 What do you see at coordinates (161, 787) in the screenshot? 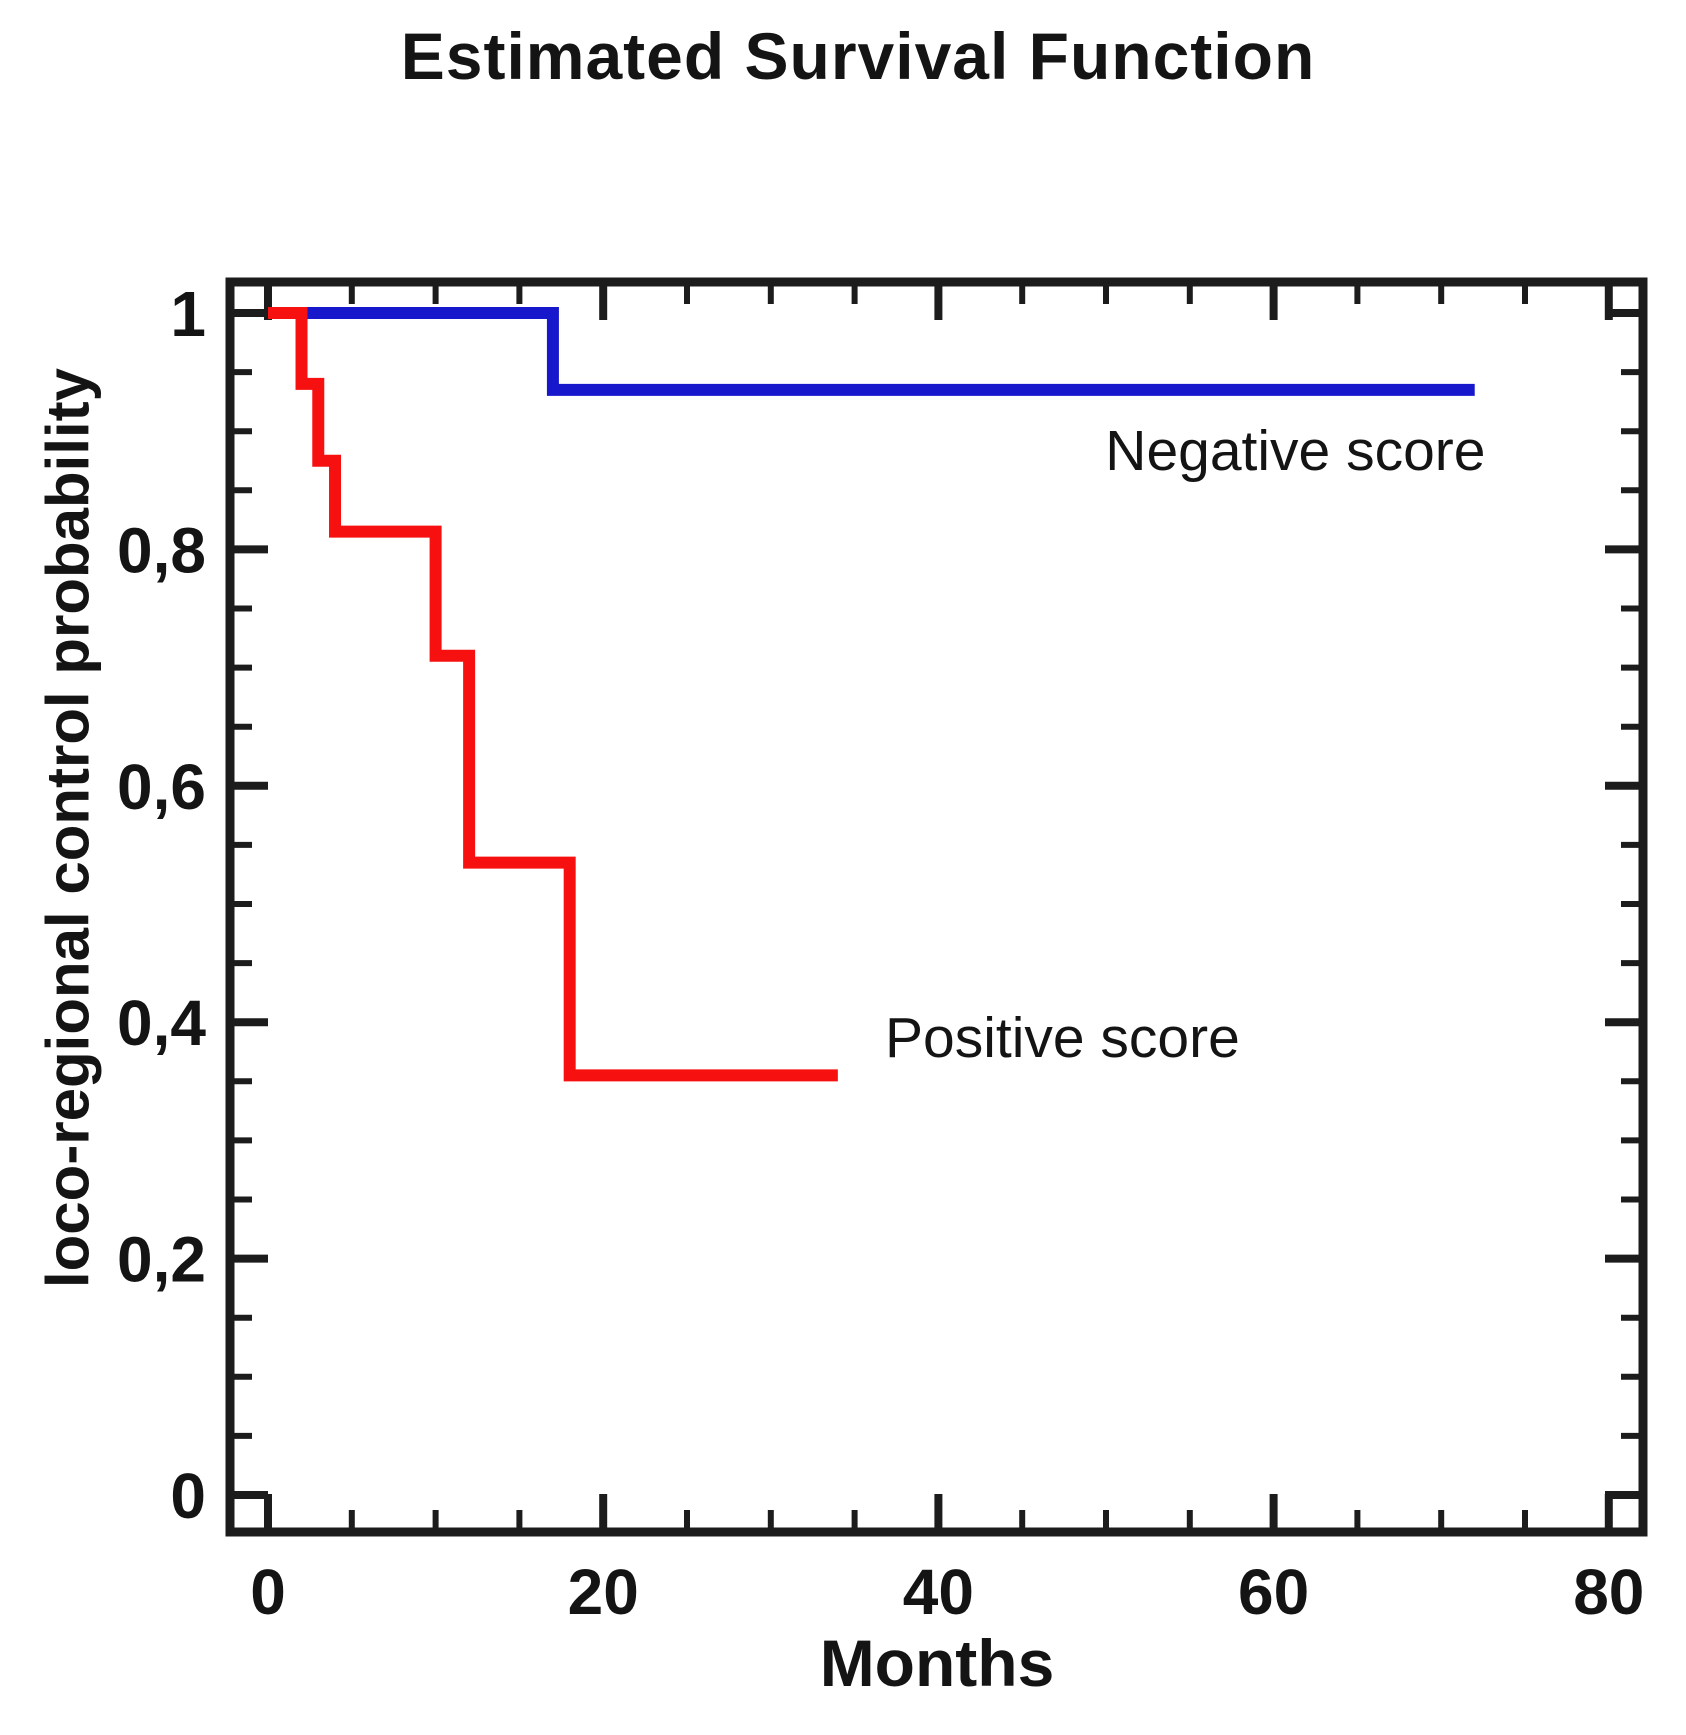
I see `y-tick-label: 0,6` at bounding box center [161, 787].